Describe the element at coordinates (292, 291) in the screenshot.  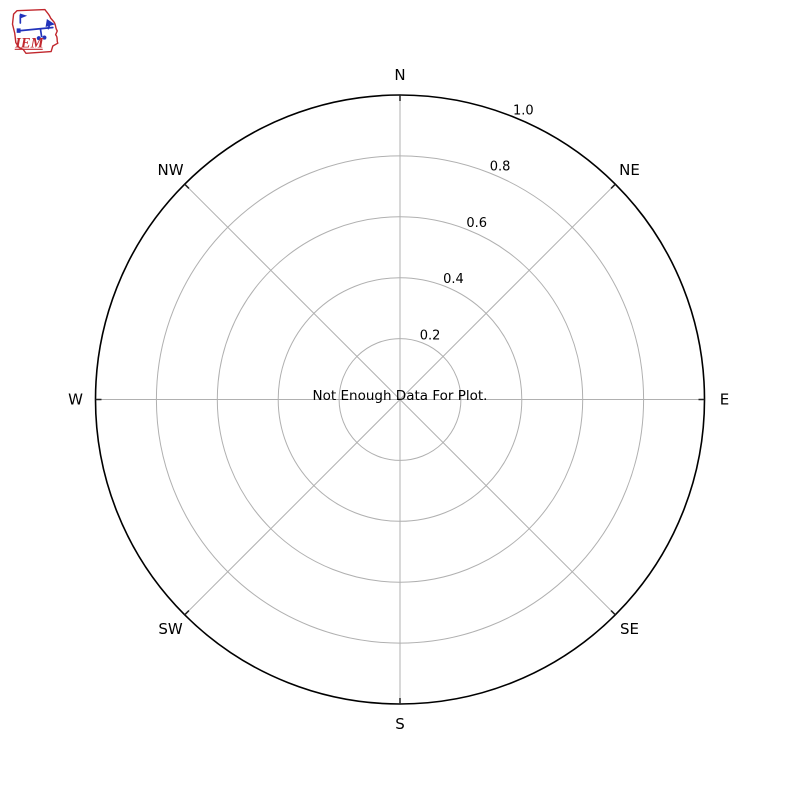
I see `spoke-NW` at that location.